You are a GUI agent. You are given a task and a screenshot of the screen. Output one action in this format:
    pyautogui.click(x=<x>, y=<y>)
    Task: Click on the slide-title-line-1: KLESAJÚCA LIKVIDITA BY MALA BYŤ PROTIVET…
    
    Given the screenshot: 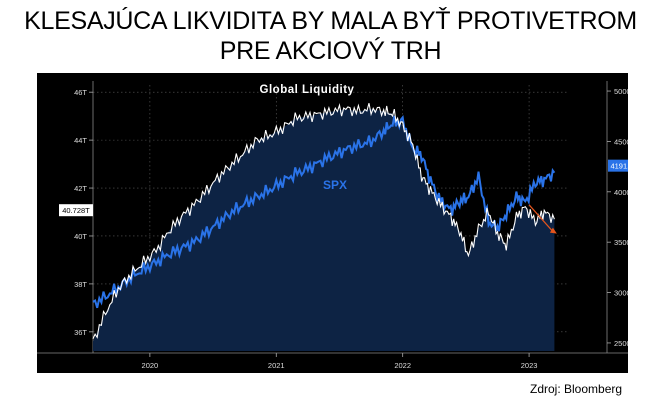 What is the action you would take?
    pyautogui.click(x=330, y=21)
    